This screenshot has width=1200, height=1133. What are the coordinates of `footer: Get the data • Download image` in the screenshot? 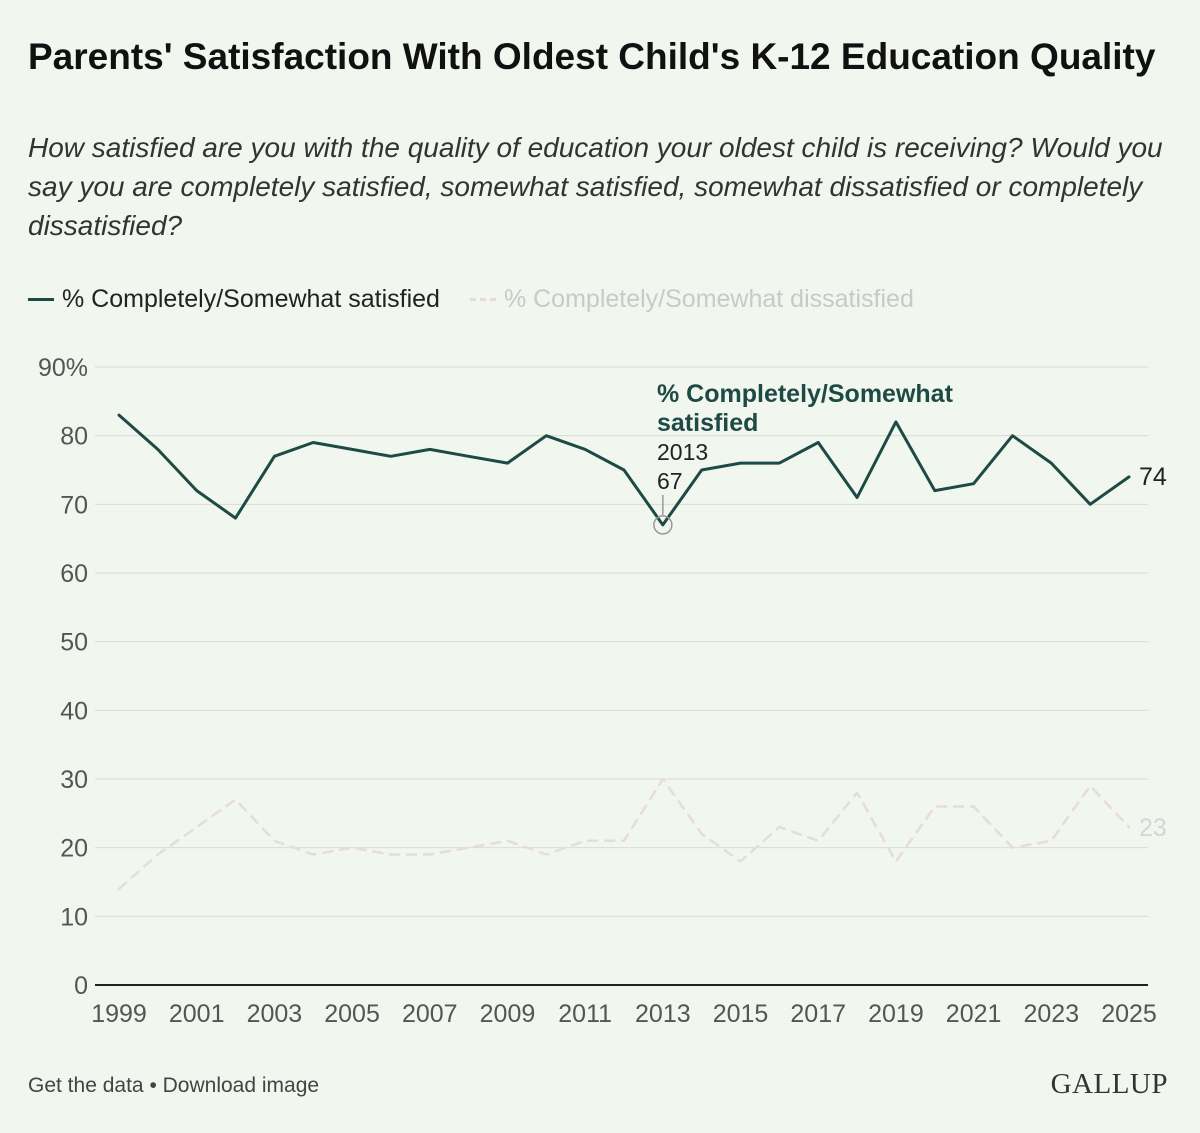 It's located at (173, 1086).